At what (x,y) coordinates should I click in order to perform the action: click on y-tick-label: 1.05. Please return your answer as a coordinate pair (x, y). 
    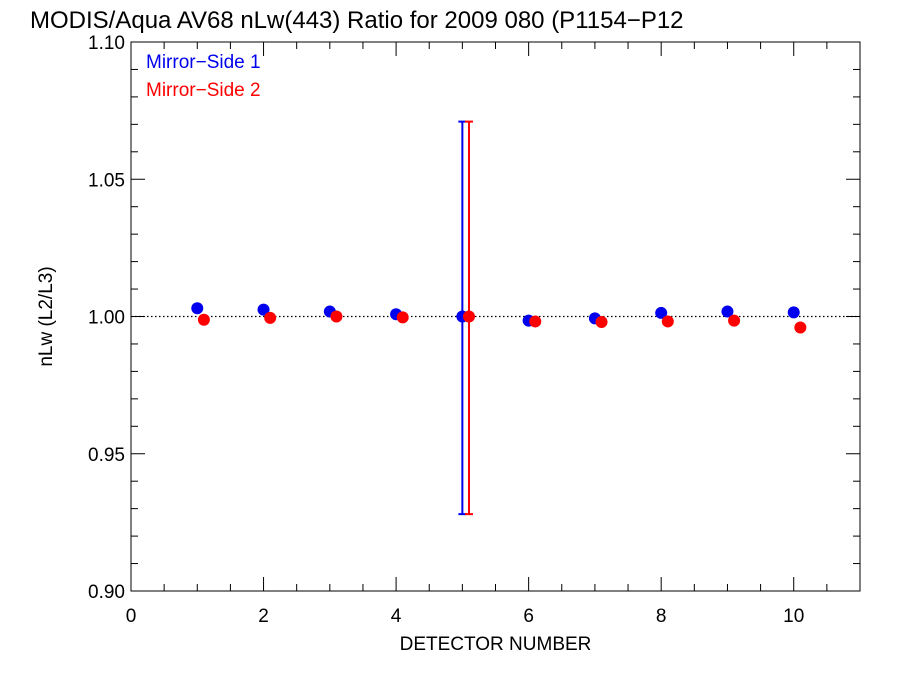
    Looking at the image, I should click on (106, 180).